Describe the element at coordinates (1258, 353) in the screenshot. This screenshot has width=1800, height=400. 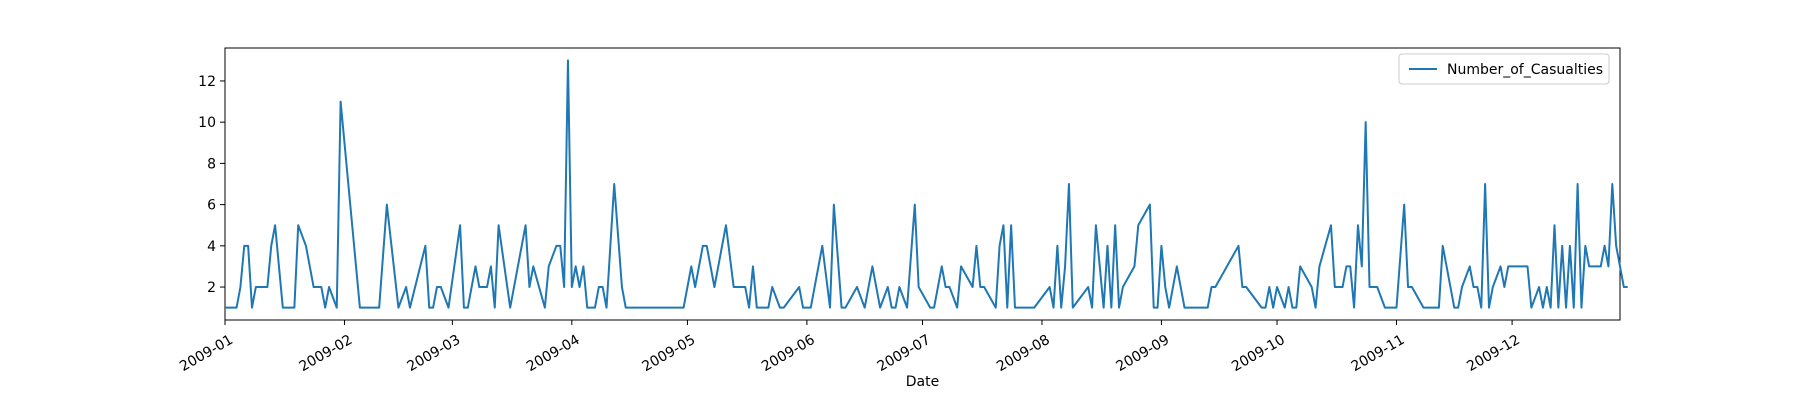
I see `x-tick-label: 2009-10` at that location.